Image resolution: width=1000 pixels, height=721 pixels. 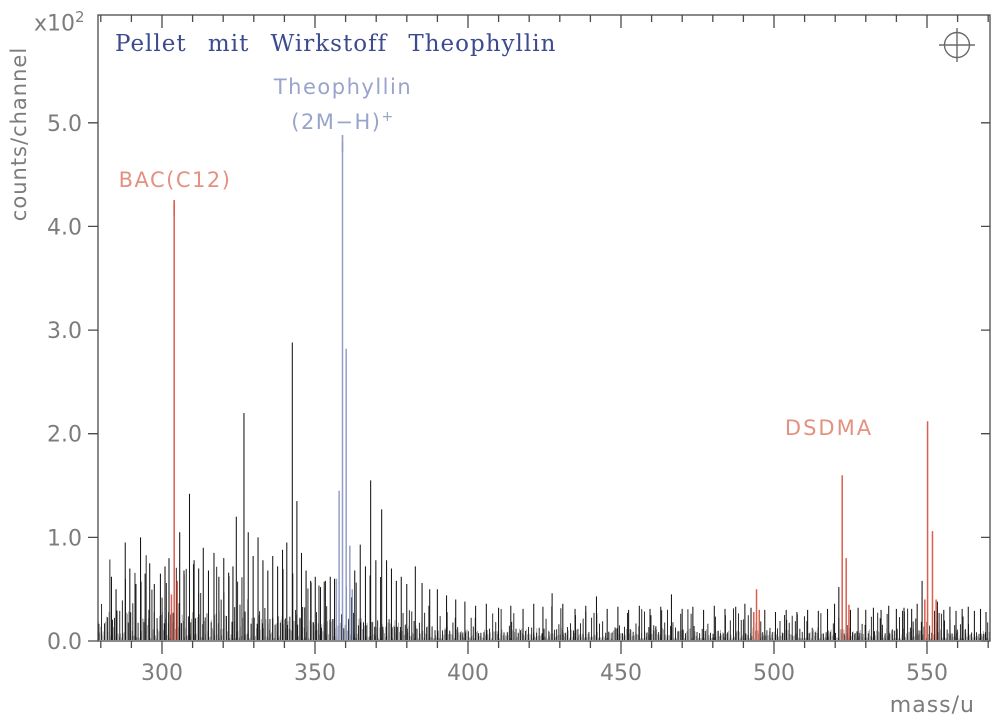 What do you see at coordinates (957, 47) in the screenshot?
I see `positive-polarity-icon` at bounding box center [957, 47].